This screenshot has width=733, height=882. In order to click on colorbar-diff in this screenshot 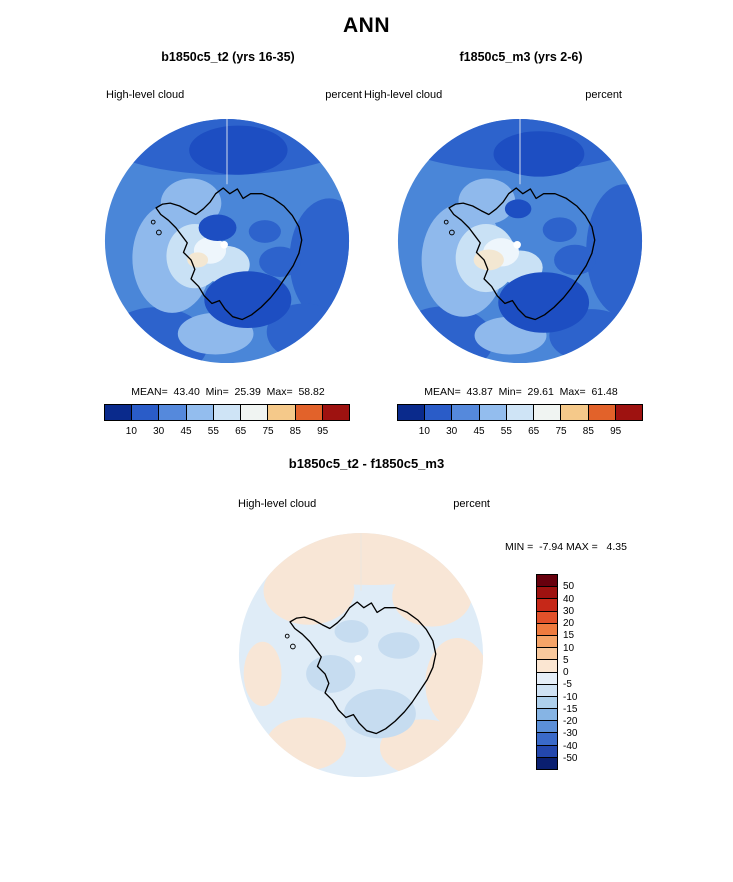, I will do `click(547, 672)`.